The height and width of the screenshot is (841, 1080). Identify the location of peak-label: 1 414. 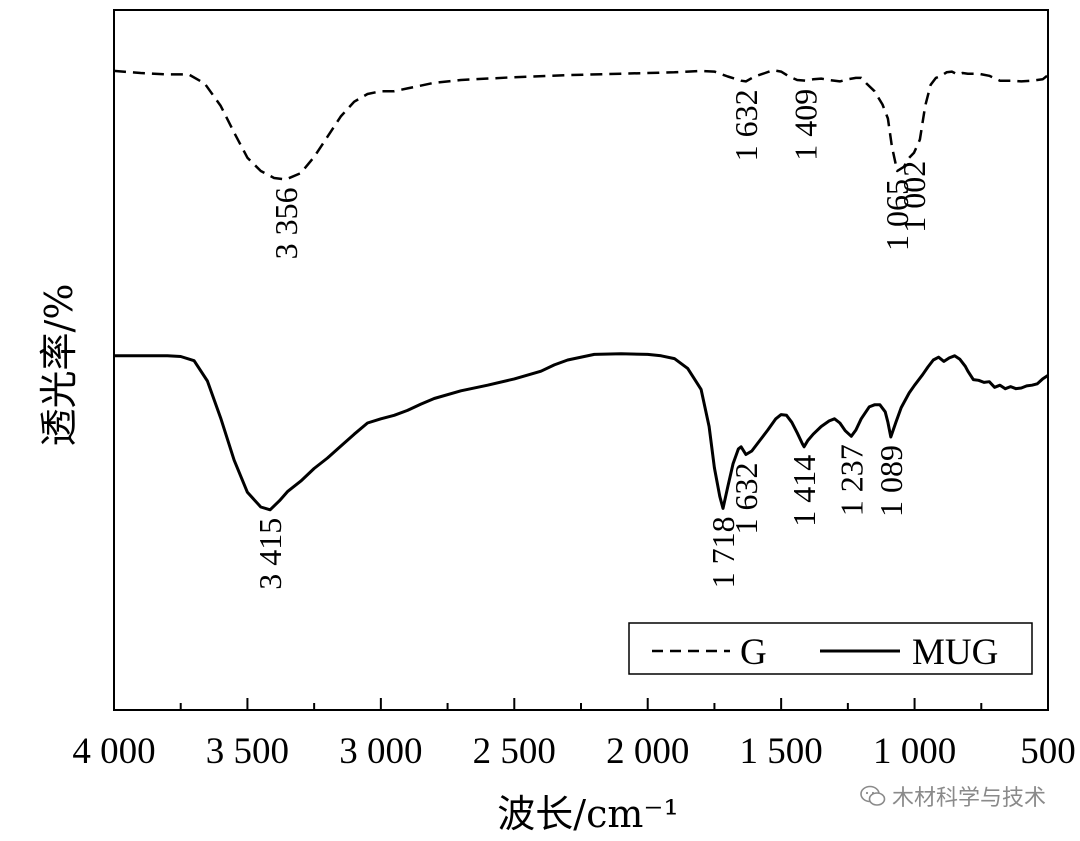
(804, 491).